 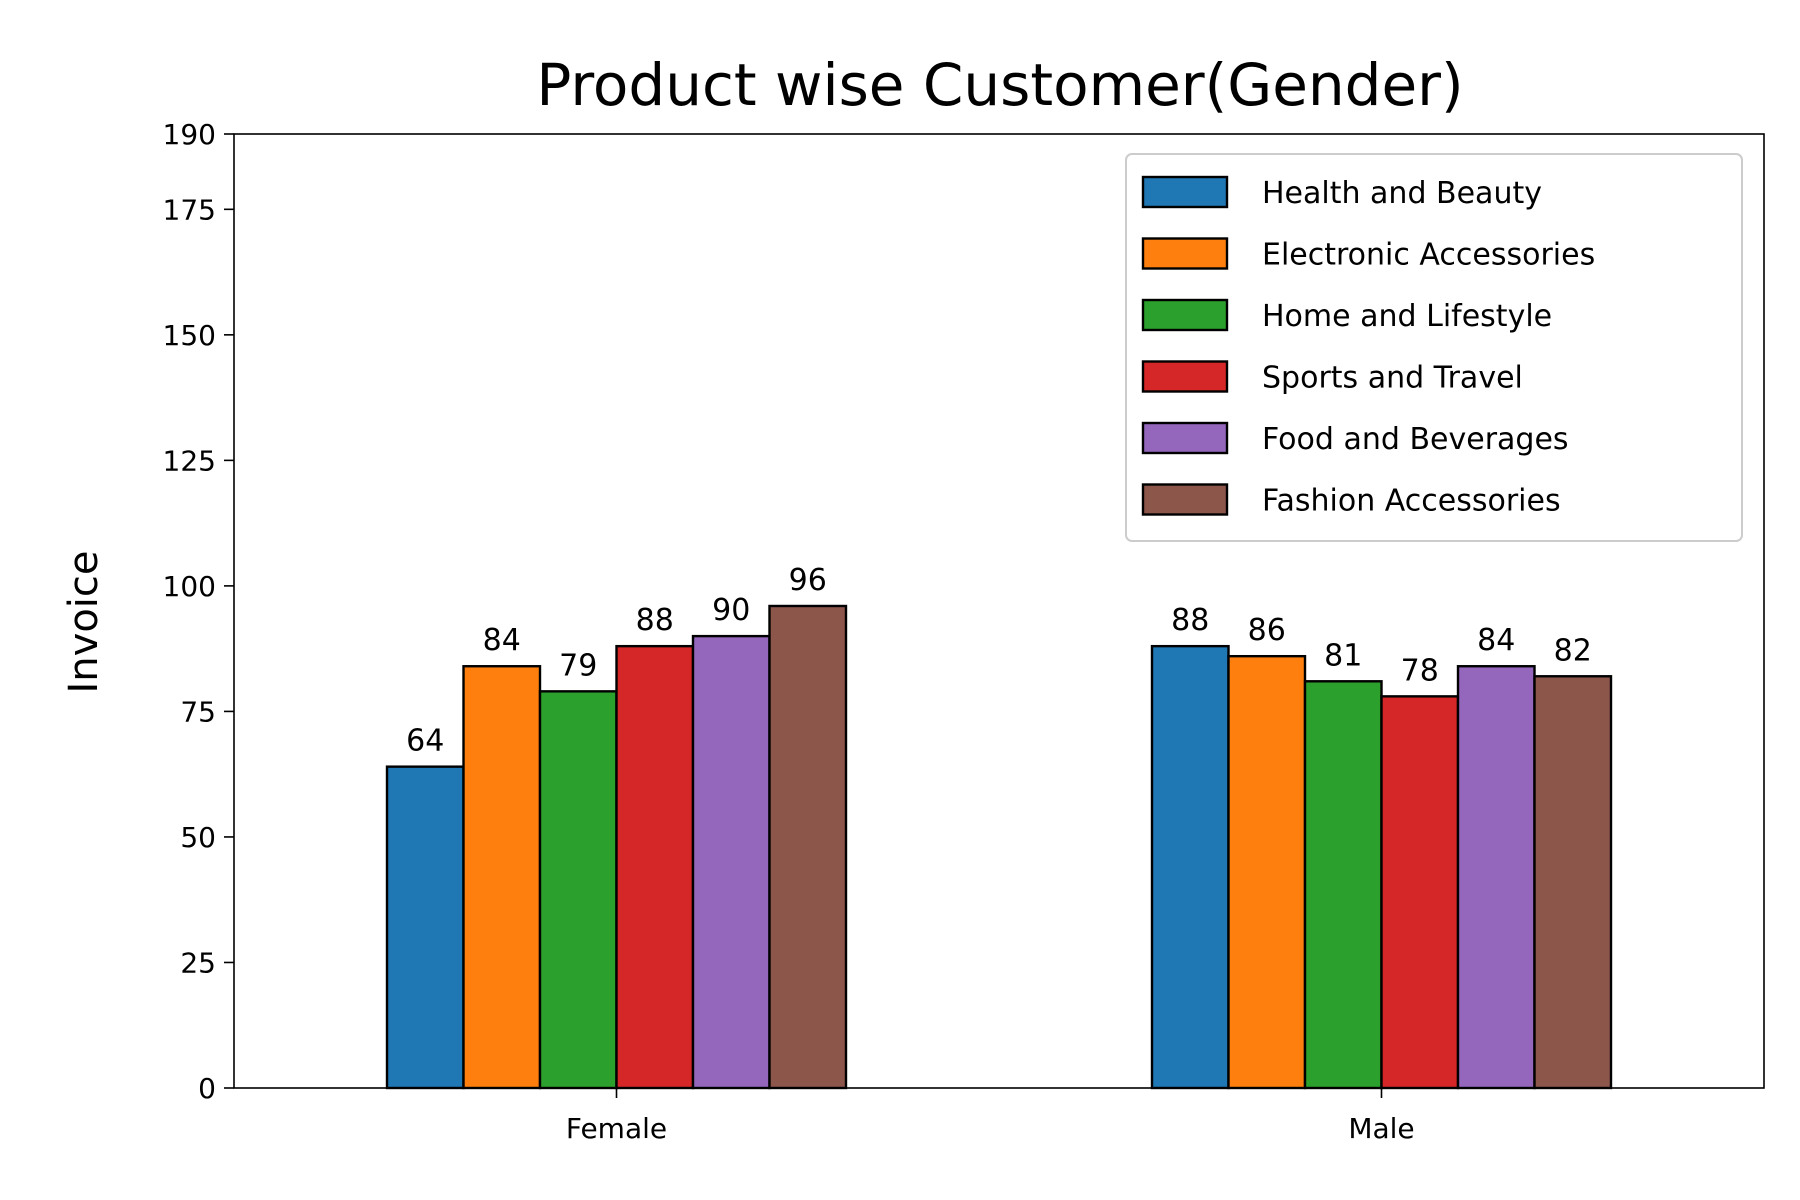 What do you see at coordinates (198, 837) in the screenshot?
I see `y-tick-label-50: 50` at bounding box center [198, 837].